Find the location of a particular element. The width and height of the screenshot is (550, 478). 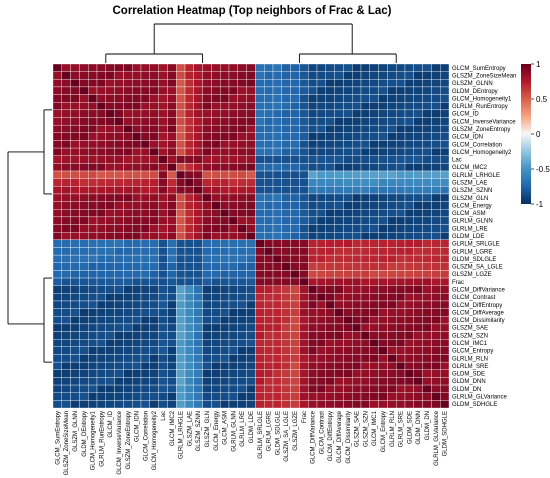

column-label: GLRLM_SRLGLE is located at coordinates (261, 435).